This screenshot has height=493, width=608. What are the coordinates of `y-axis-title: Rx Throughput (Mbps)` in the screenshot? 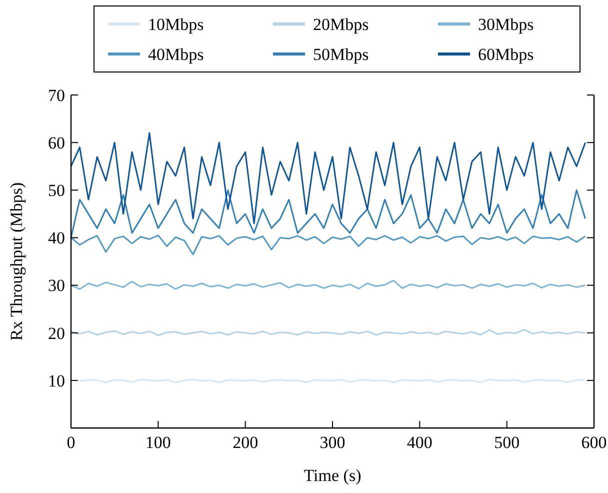 It's located at (16, 261).